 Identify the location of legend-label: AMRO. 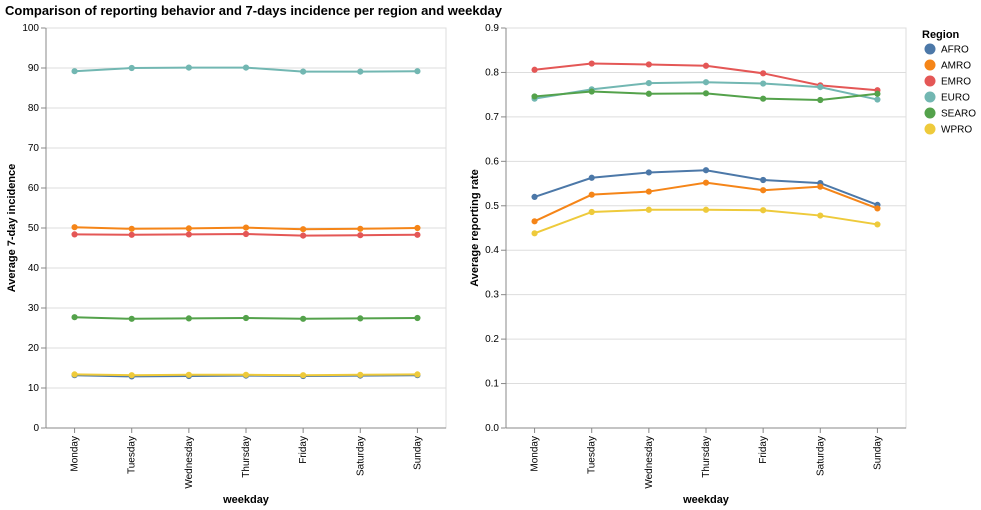
(956, 66).